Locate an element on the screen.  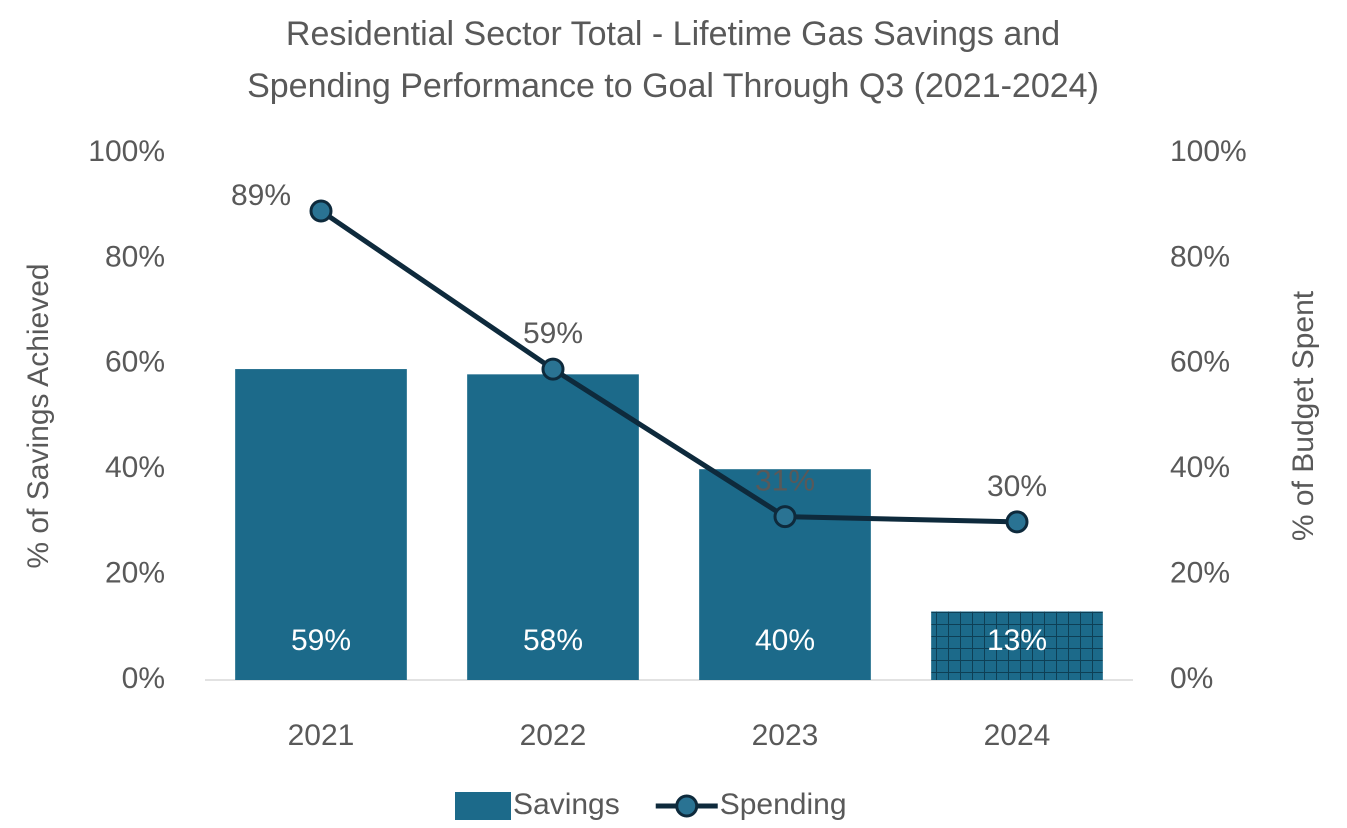
y-tick-label: 100% is located at coordinates (126, 151).